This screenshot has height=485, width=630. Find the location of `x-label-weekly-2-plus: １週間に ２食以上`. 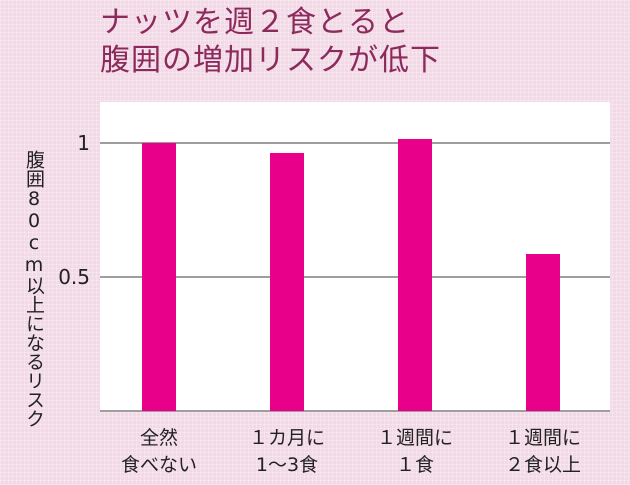

x-label-weekly-2-plus: １週間に ２食以上 is located at coordinates (542, 451).